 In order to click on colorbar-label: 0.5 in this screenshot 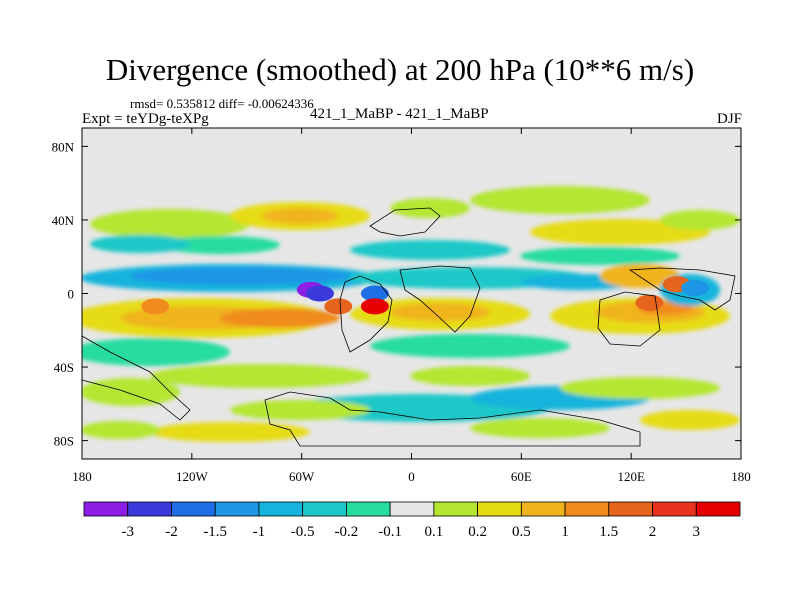, I will do `click(521, 532)`.